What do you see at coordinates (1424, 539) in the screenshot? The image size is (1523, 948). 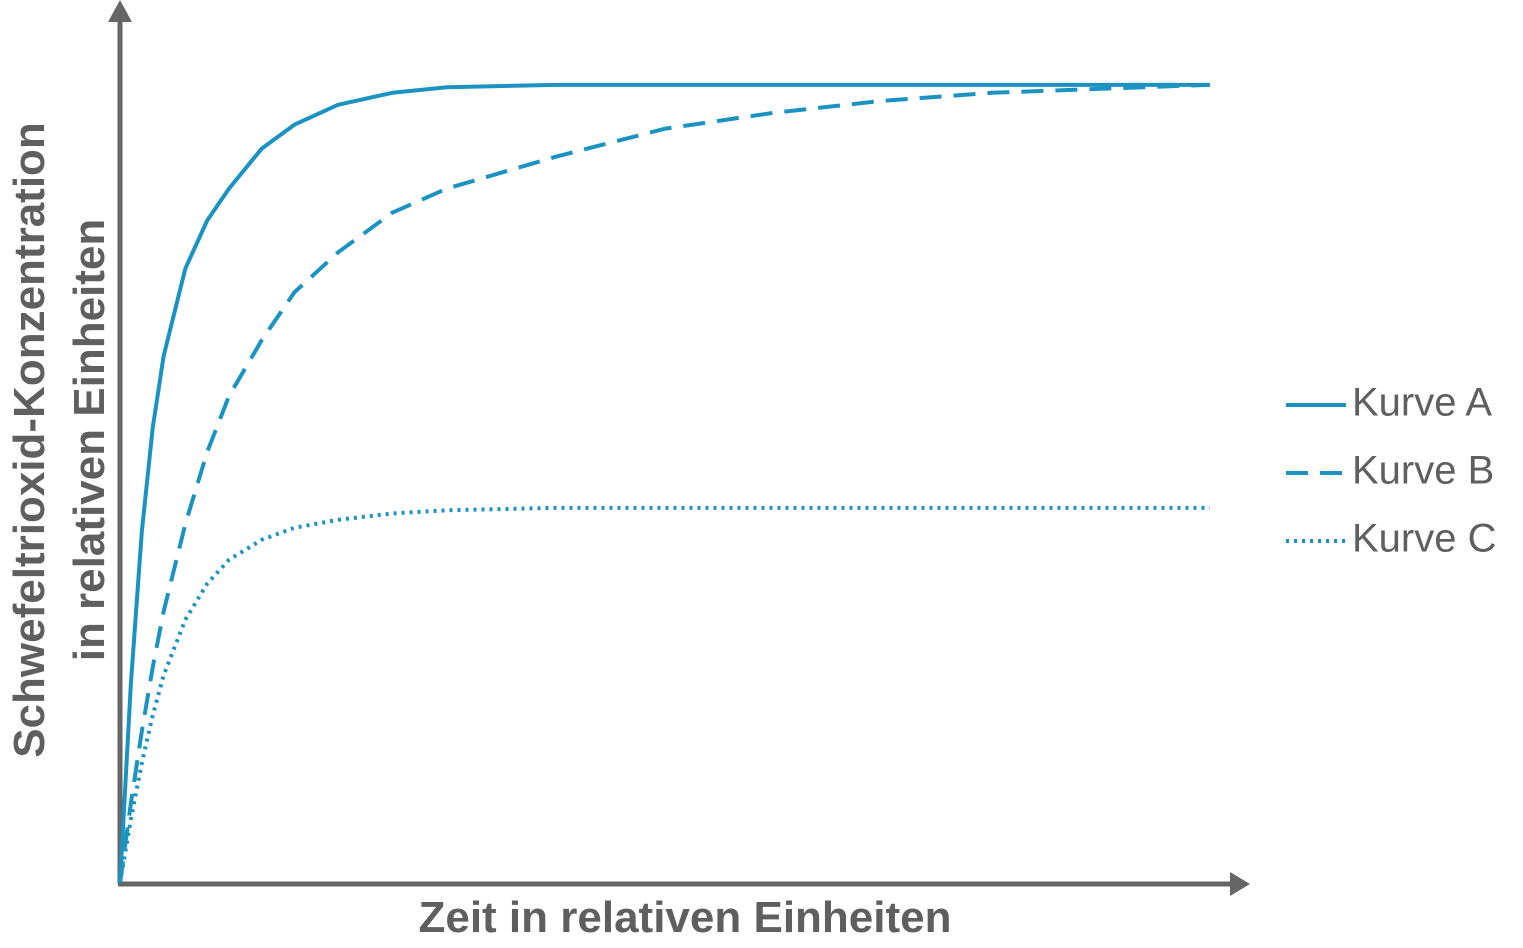 I see `legend-text: Kurve C` at bounding box center [1424, 539].